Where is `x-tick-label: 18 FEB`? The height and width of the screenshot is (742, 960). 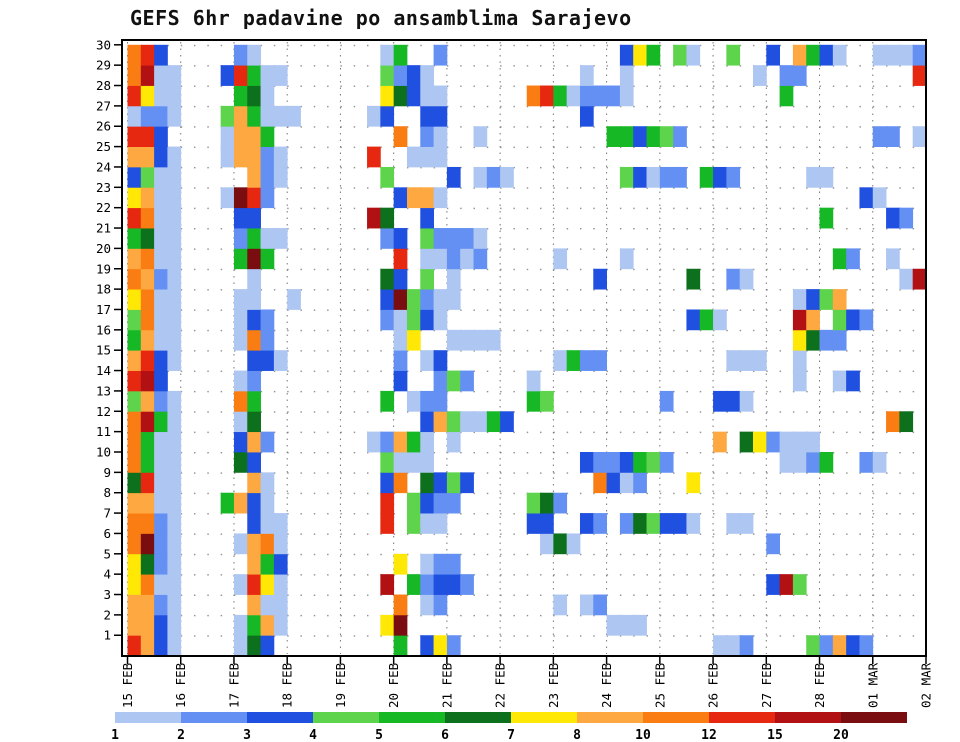 x-tick-label: 18 FEB is located at coordinates (287, 685).